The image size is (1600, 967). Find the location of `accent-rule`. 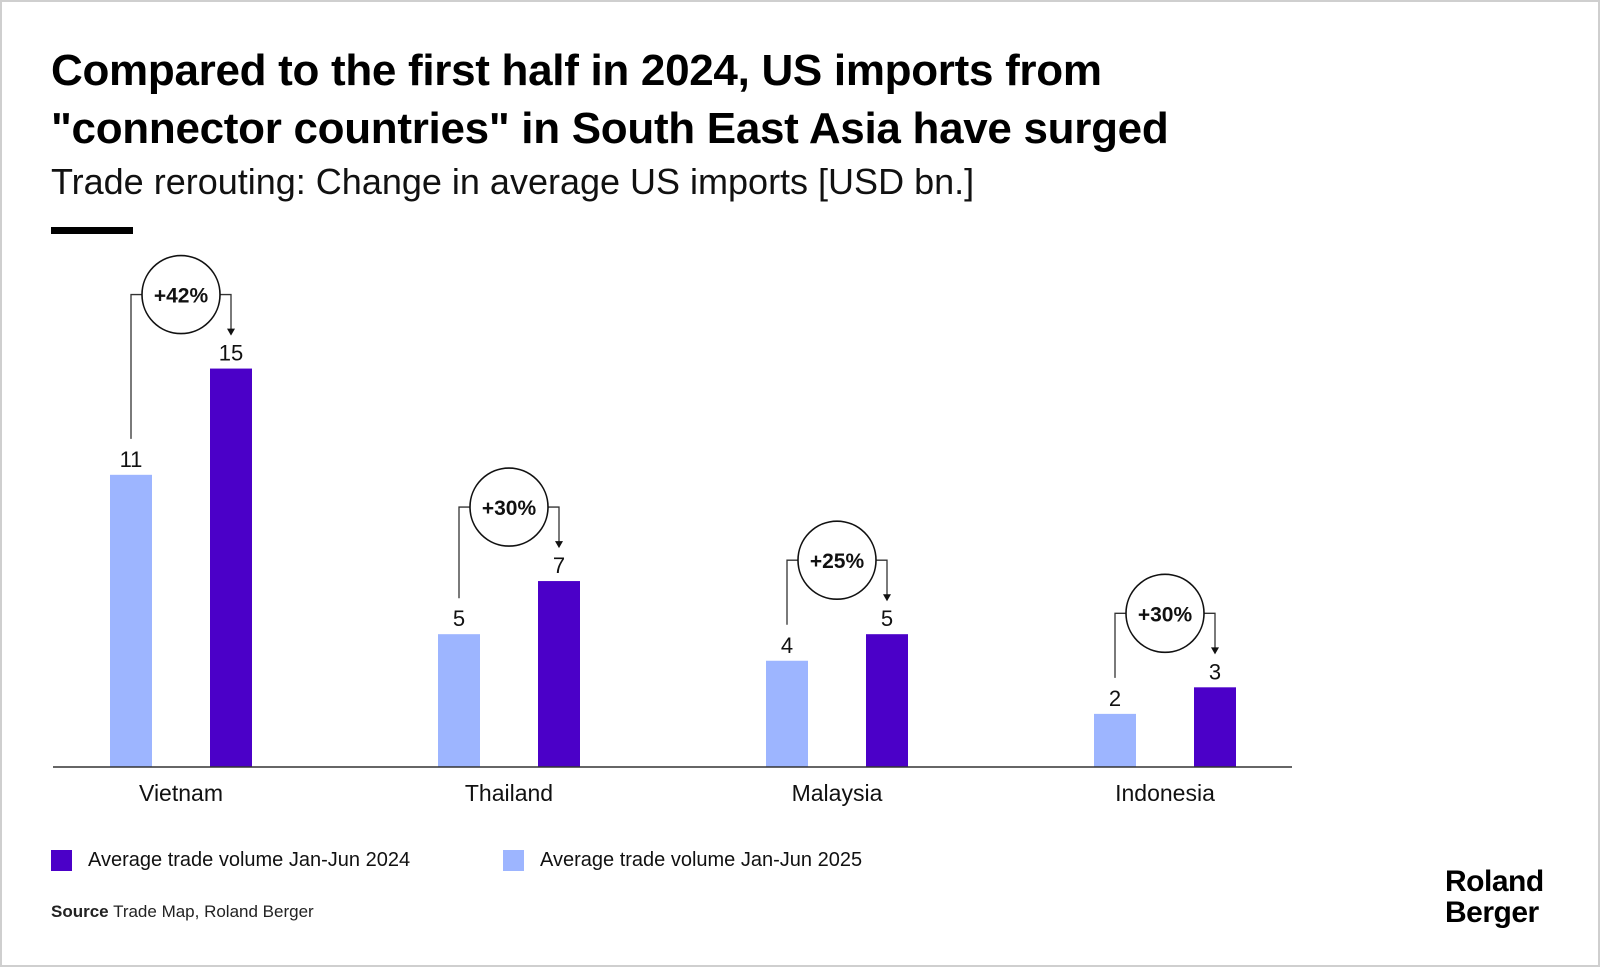

accent-rule is located at coordinates (92, 230).